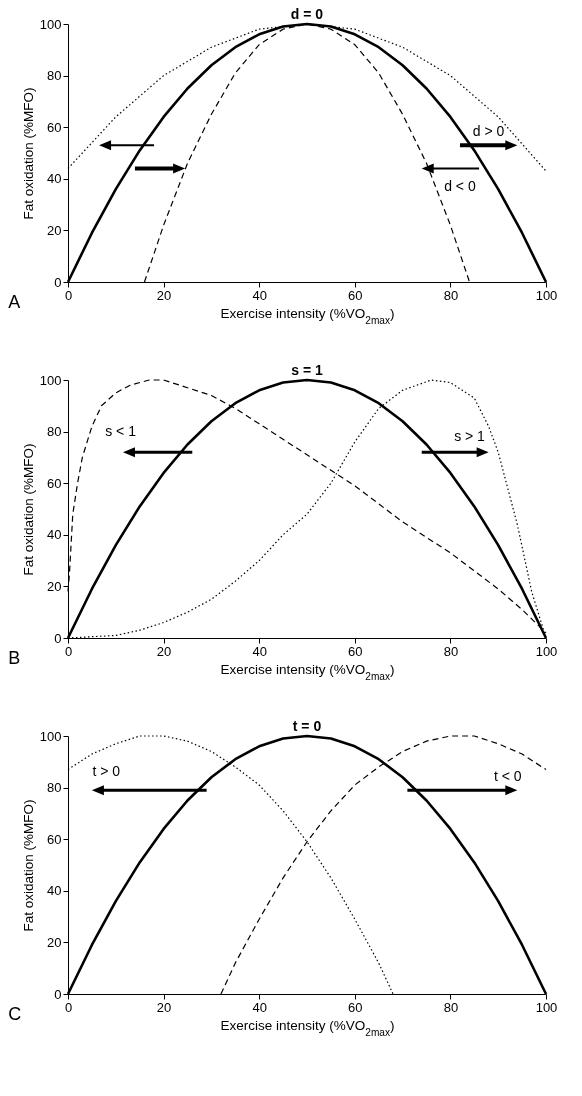 The width and height of the screenshot is (582, 1096). What do you see at coordinates (307, 370) in the screenshot?
I see `series-label: s = 1` at bounding box center [307, 370].